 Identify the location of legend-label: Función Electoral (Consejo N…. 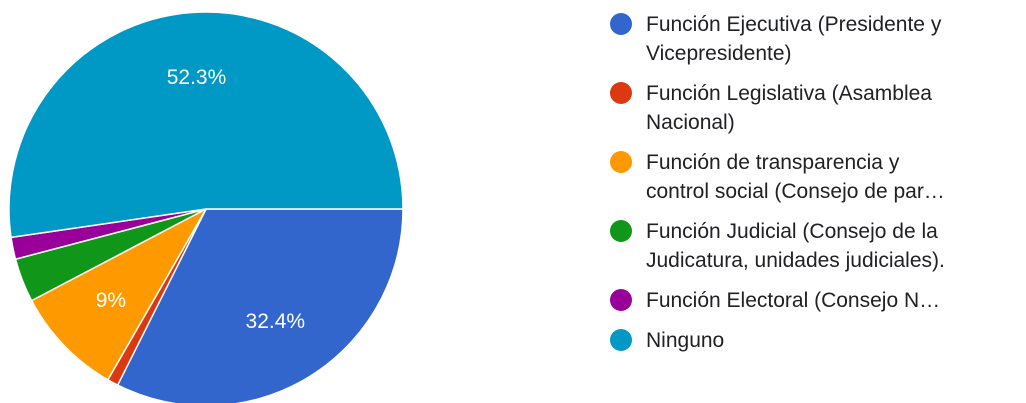
(793, 300).